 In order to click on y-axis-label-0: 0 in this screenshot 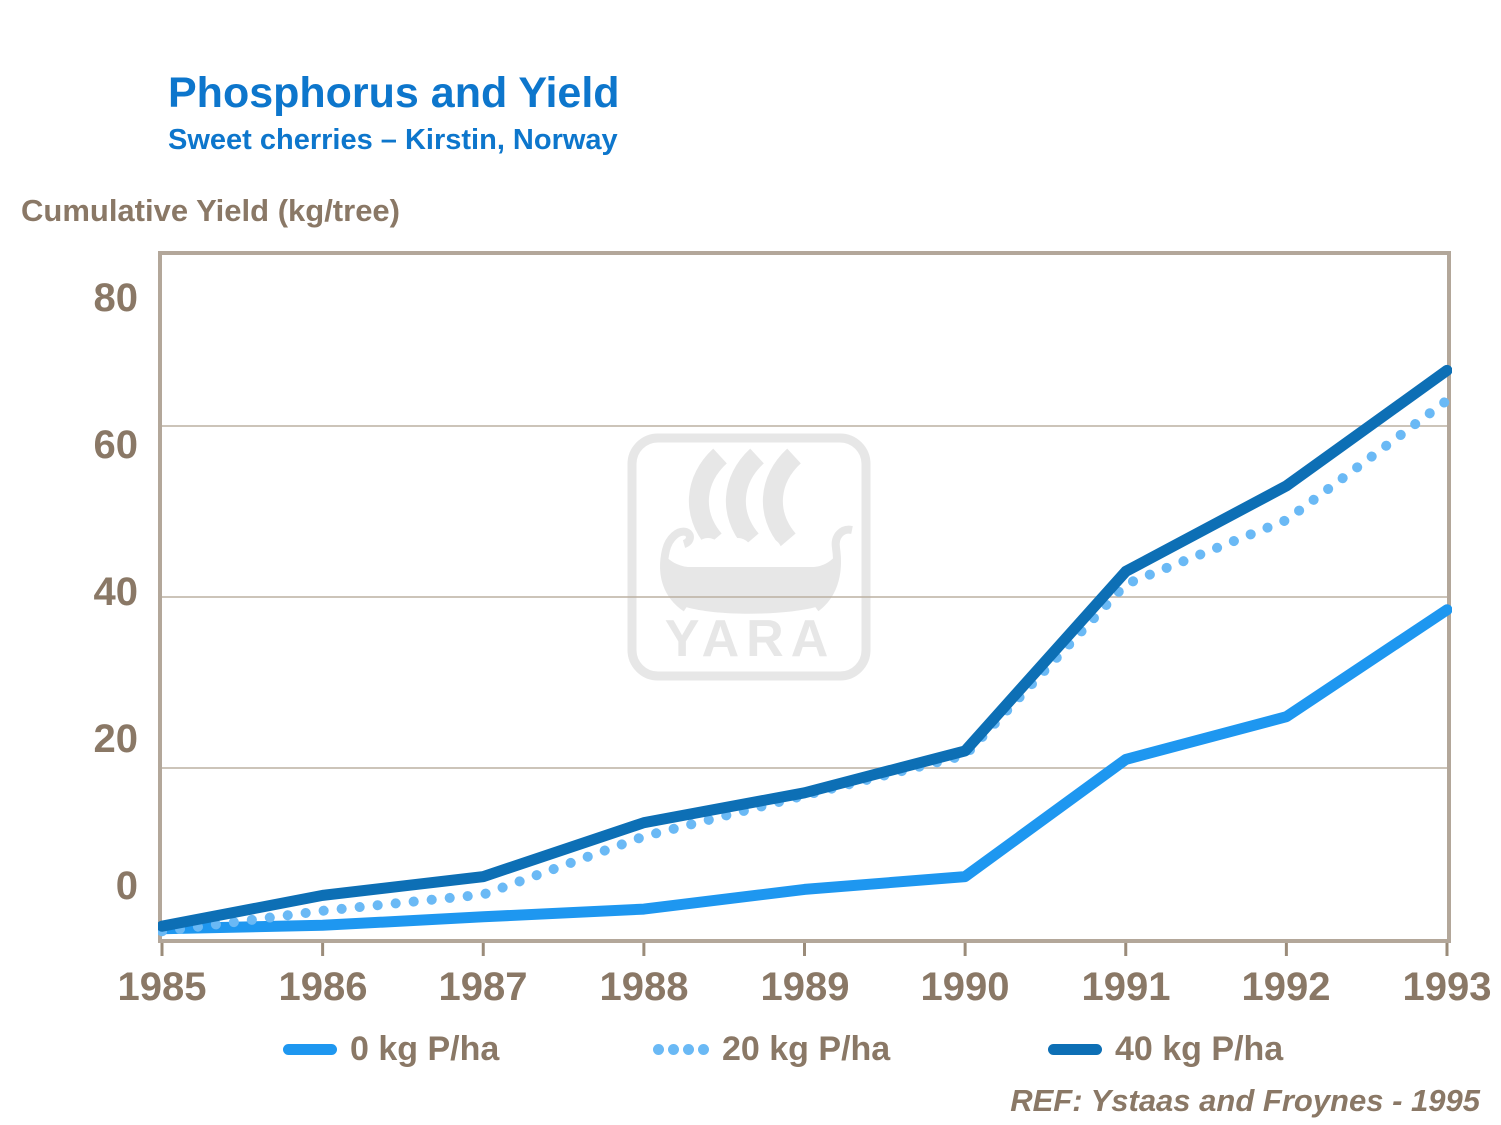, I will do `click(126, 886)`.